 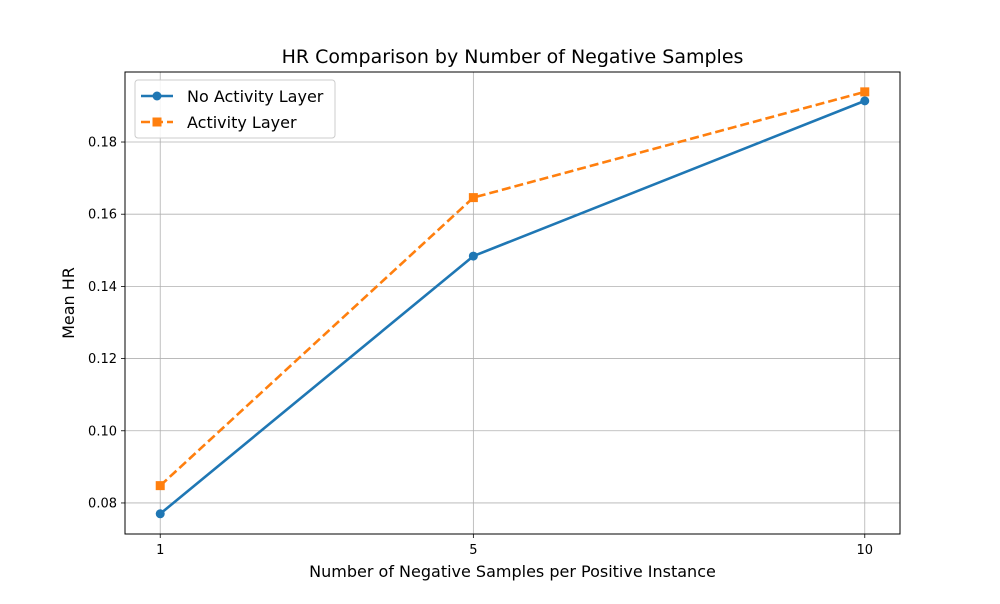 What do you see at coordinates (255, 96) in the screenshot?
I see `legend-label: No Activity Layer` at bounding box center [255, 96].